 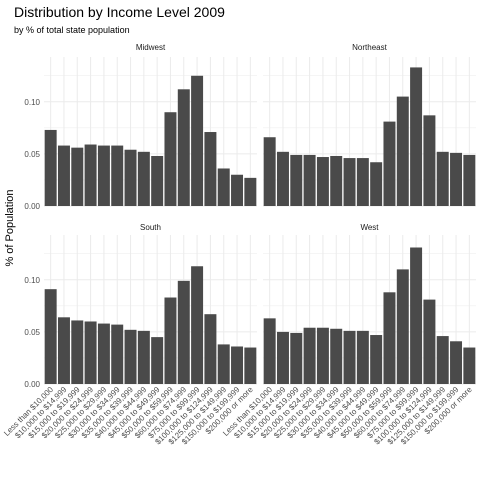 I want to click on facet-label: Midwest, so click(x=151, y=47).